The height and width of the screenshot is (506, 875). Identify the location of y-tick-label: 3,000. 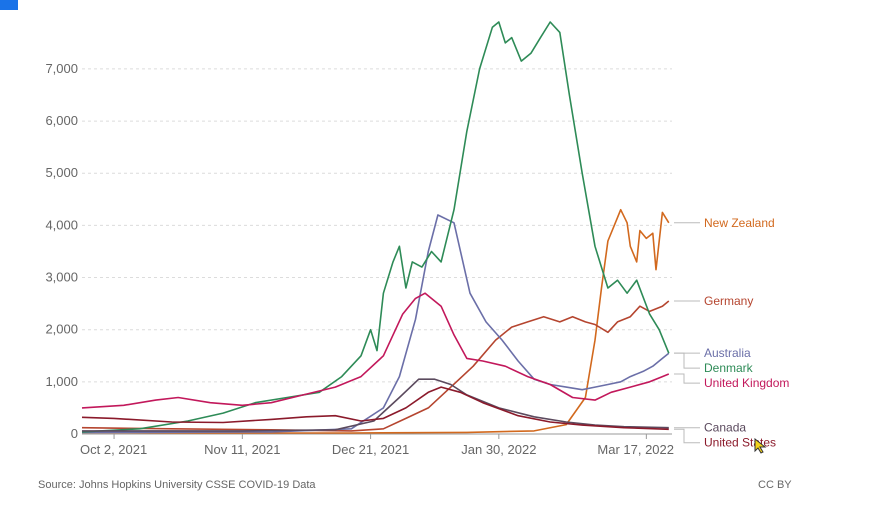
(61, 277).